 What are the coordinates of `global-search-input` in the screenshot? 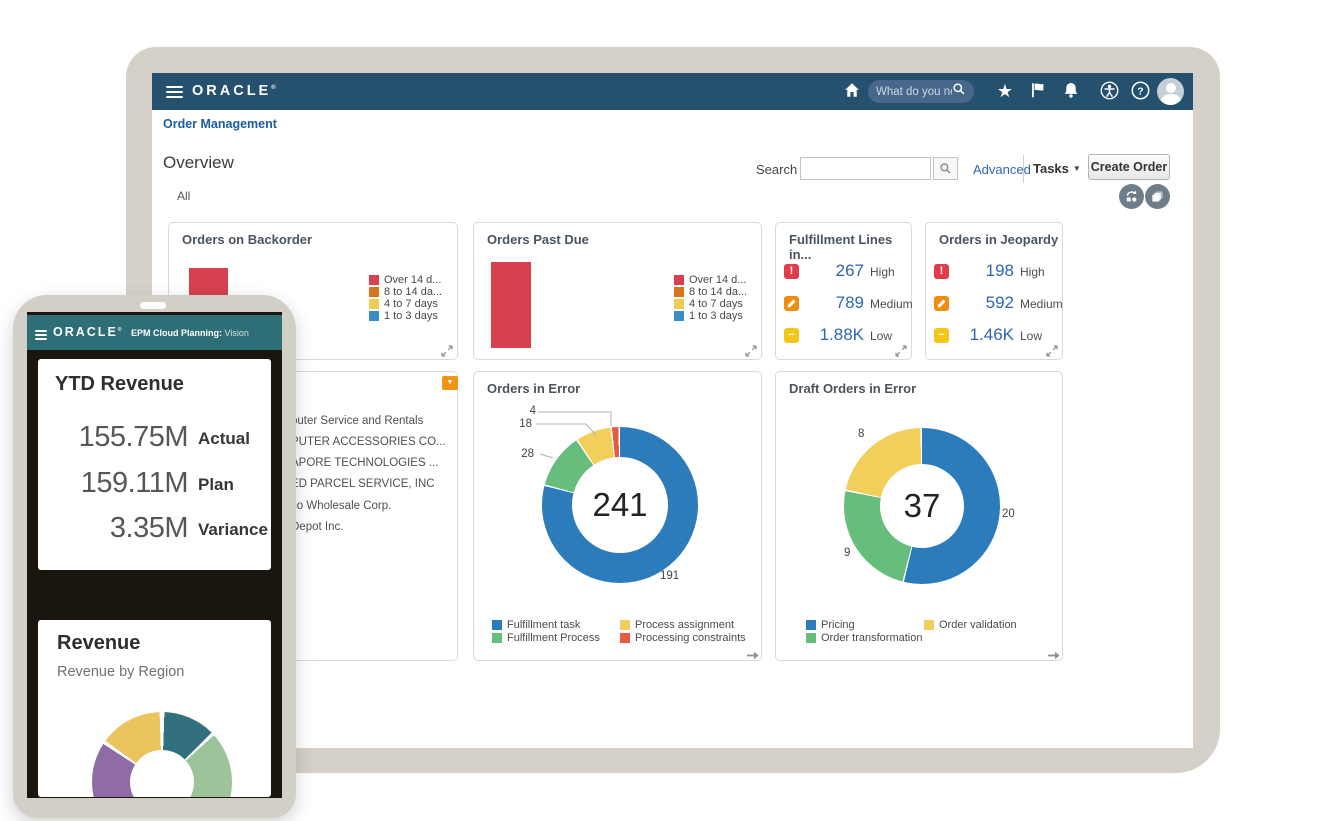 It's located at (914, 91).